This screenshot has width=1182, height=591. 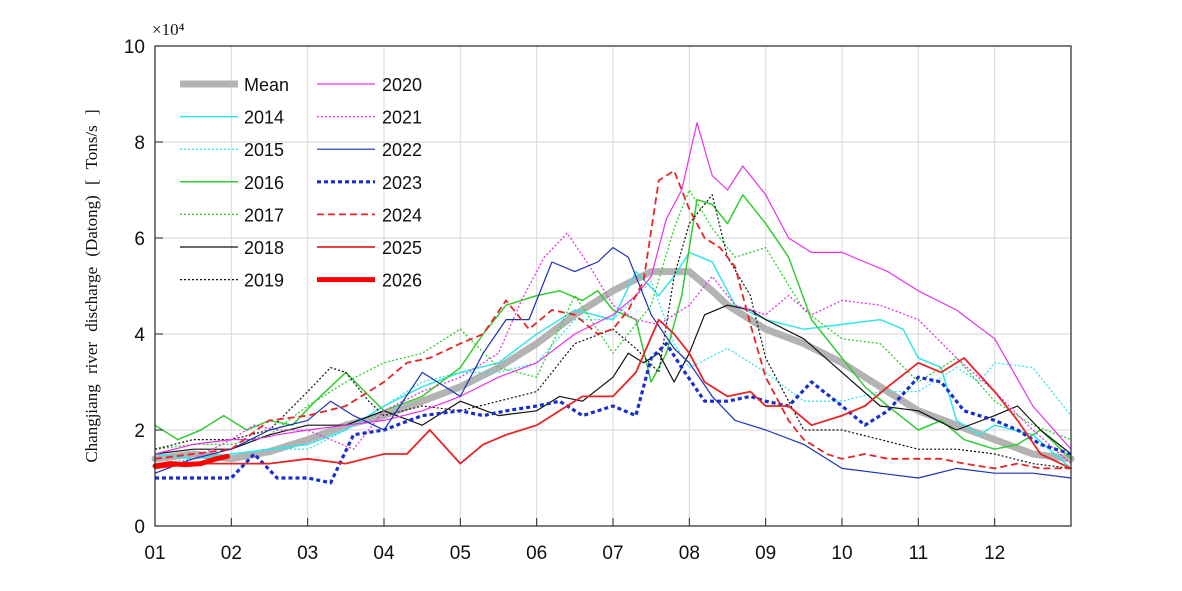 I want to click on x-tick-label: 02, so click(x=231, y=553).